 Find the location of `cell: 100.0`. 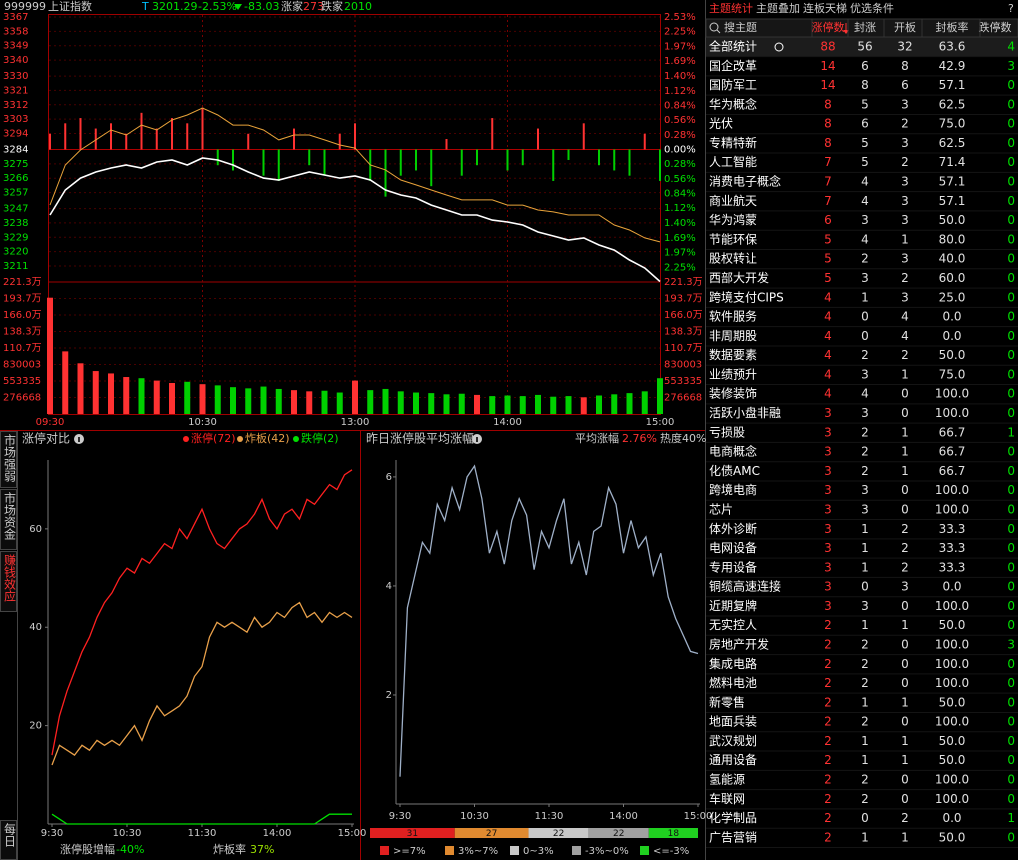

cell: 100.0 is located at coordinates (952, 799).